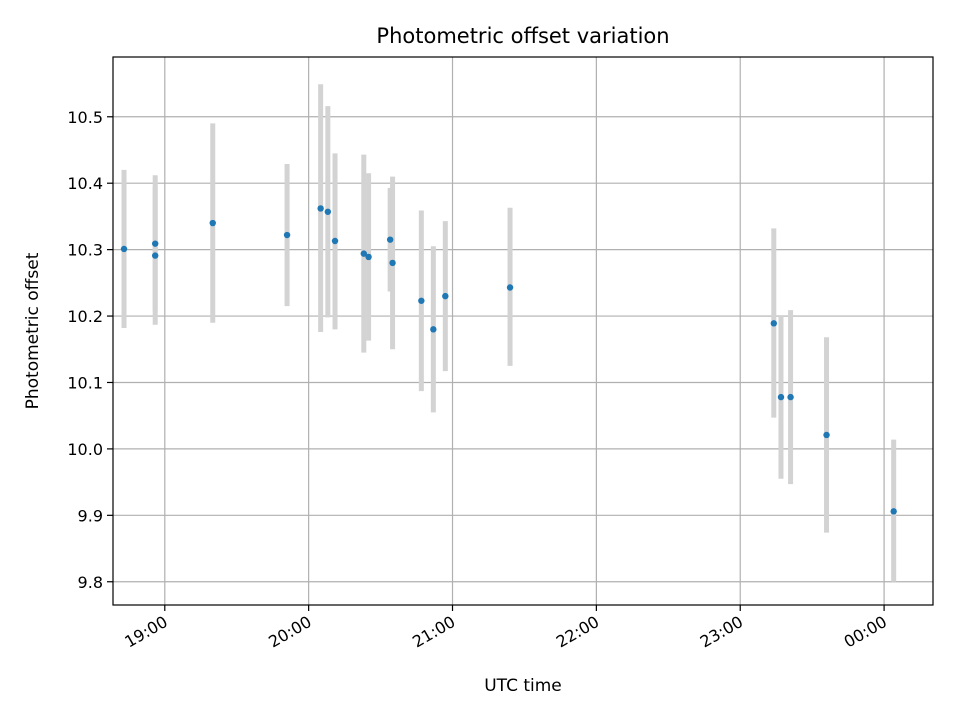 The height and width of the screenshot is (720, 960). I want to click on x-tick-label: 23:00, so click(721, 632).